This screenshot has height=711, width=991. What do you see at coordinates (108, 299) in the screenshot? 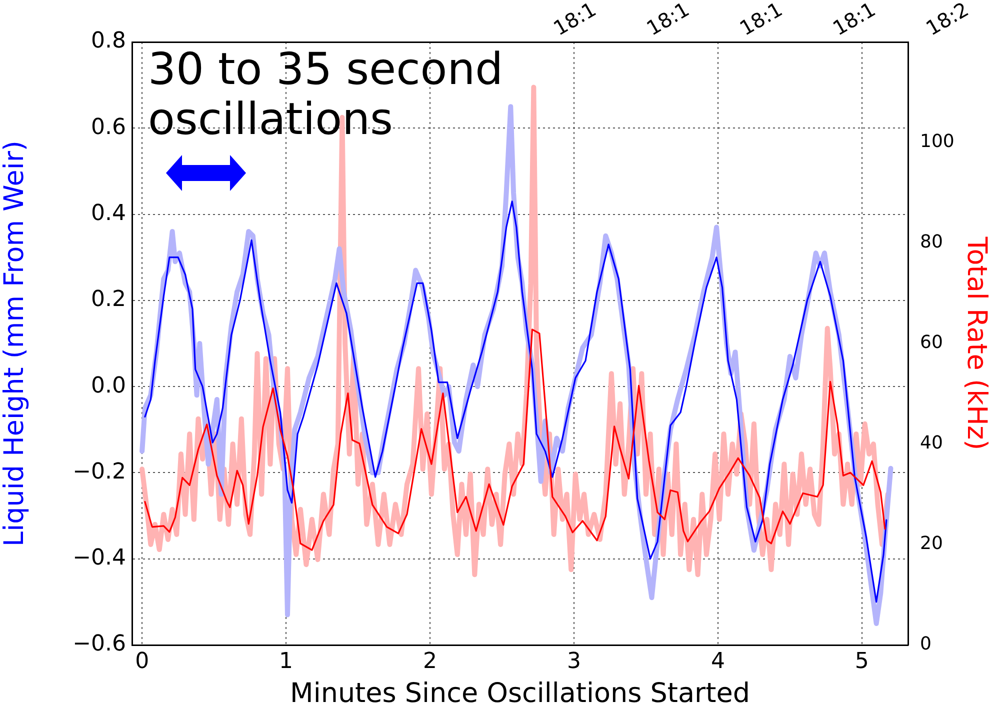
I see `y-tick-label: 0.2` at bounding box center [108, 299].